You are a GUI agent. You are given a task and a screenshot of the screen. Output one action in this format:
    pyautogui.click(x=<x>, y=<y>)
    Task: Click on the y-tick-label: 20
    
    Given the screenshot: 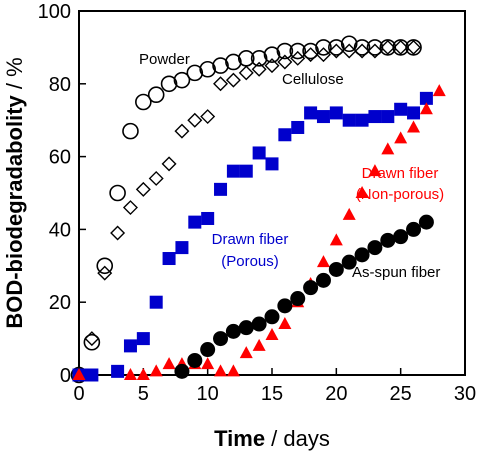 What is the action you would take?
    pyautogui.click(x=60, y=303)
    